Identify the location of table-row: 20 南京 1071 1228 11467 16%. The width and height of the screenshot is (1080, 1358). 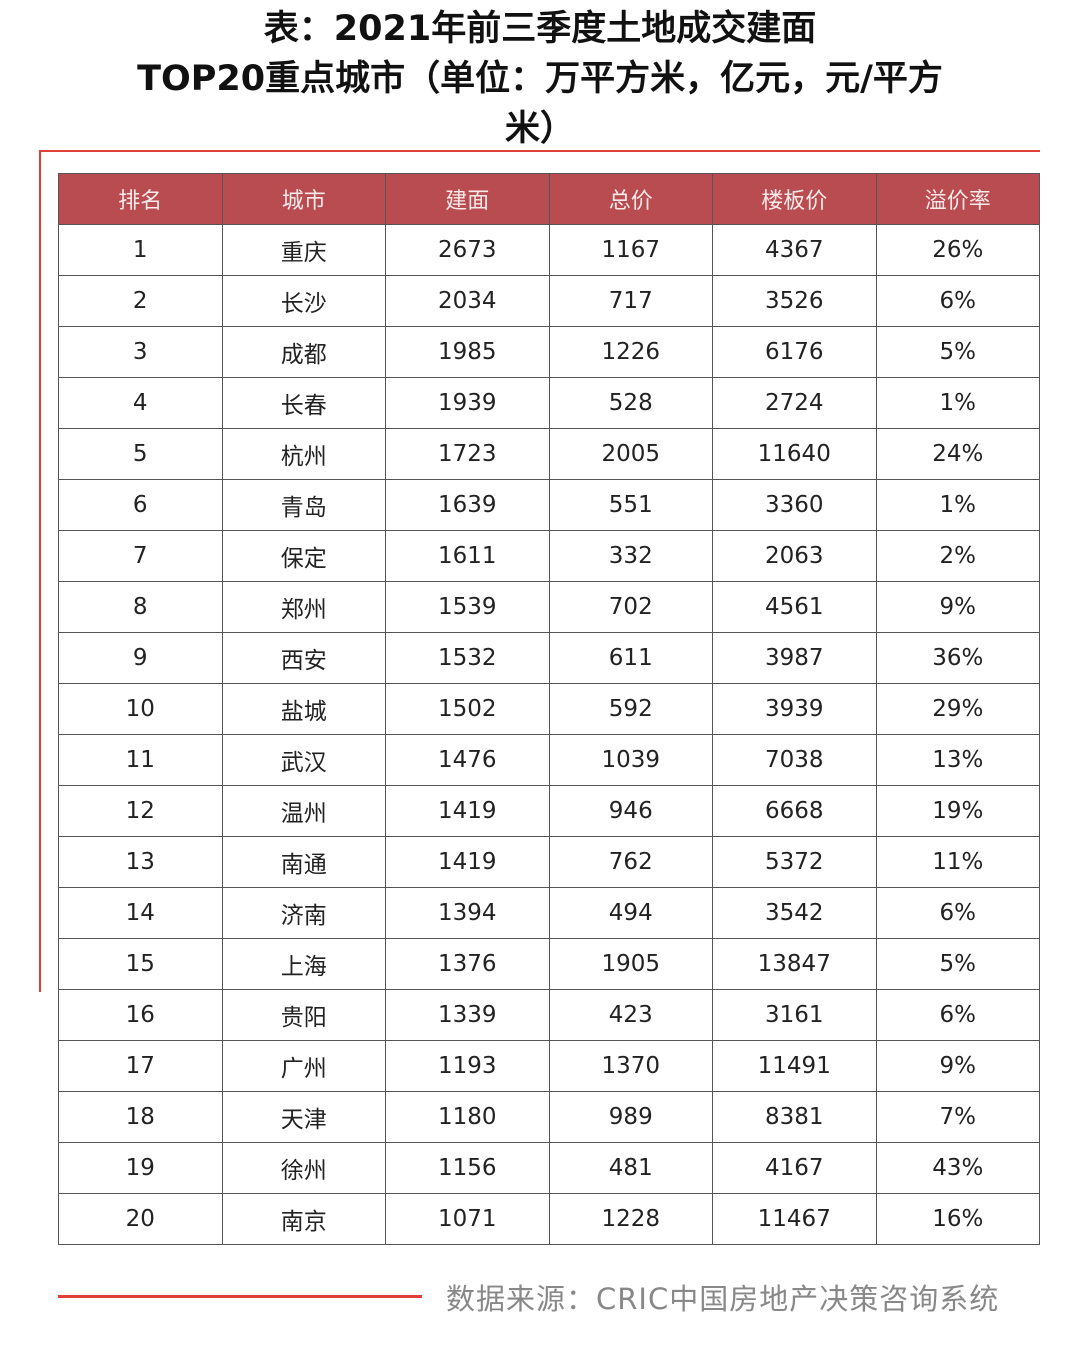
(549, 1219).